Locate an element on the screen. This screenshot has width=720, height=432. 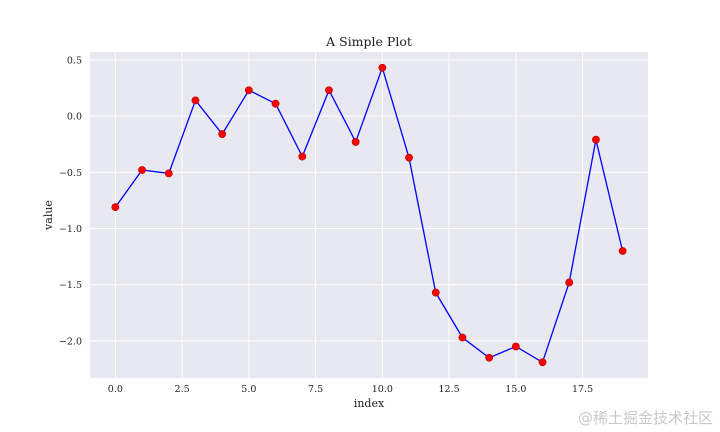
chart-title: A Simple Plot is located at coordinates (368, 41).